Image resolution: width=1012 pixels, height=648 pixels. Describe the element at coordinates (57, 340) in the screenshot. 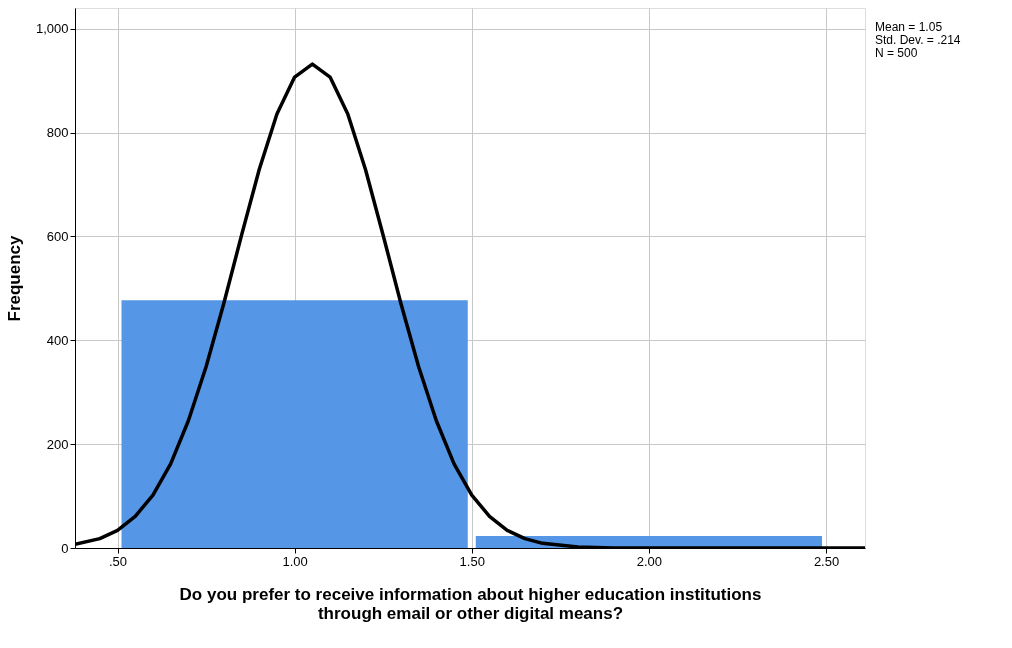

I see `y-tick-label: 400` at that location.